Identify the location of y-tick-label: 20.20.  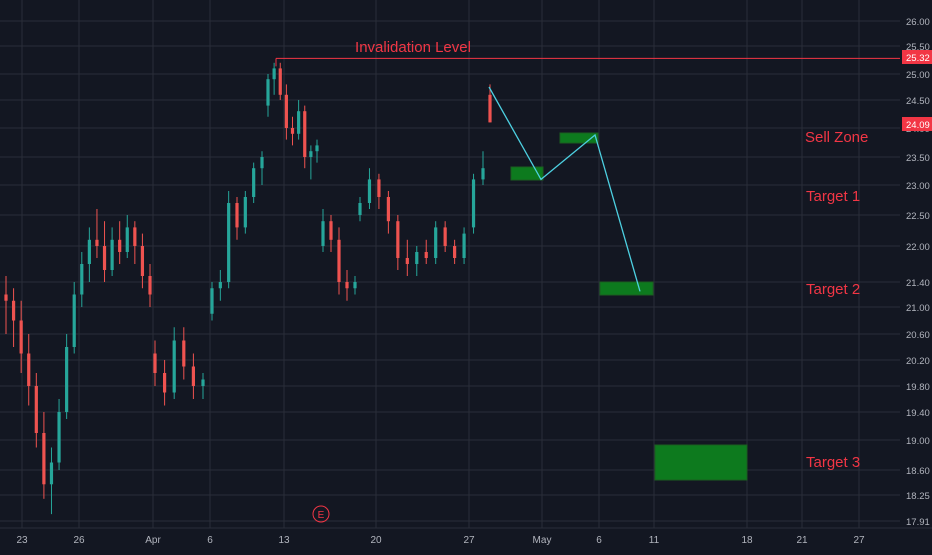
(918, 361).